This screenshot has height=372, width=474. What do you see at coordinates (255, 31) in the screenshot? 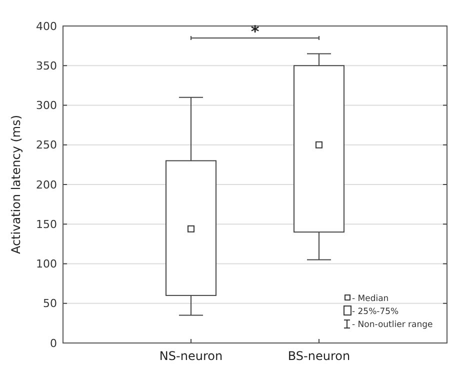
I see `annotation: *` at bounding box center [255, 31].